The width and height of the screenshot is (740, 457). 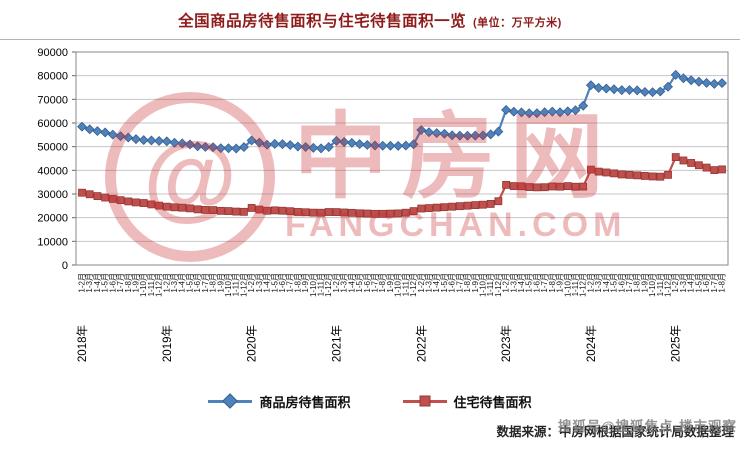 I want to click on series-line-commercial, so click(x=402, y=111).